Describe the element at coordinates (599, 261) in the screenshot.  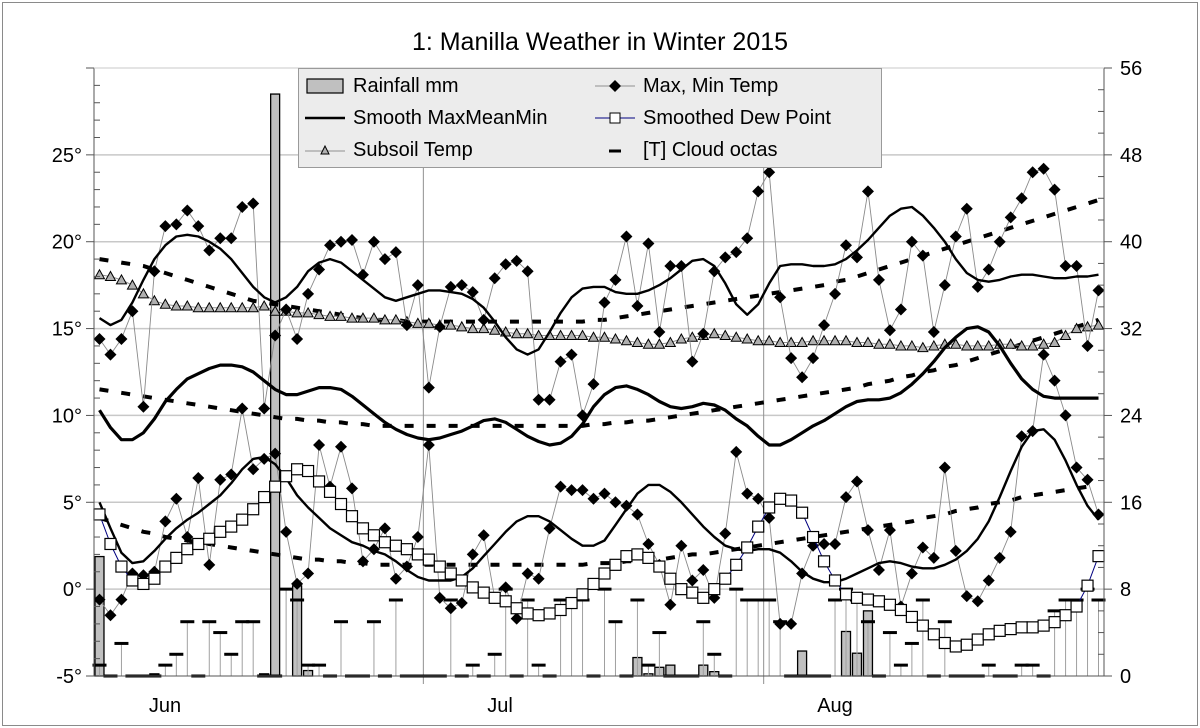
I see `normal-dashed-line` at that location.